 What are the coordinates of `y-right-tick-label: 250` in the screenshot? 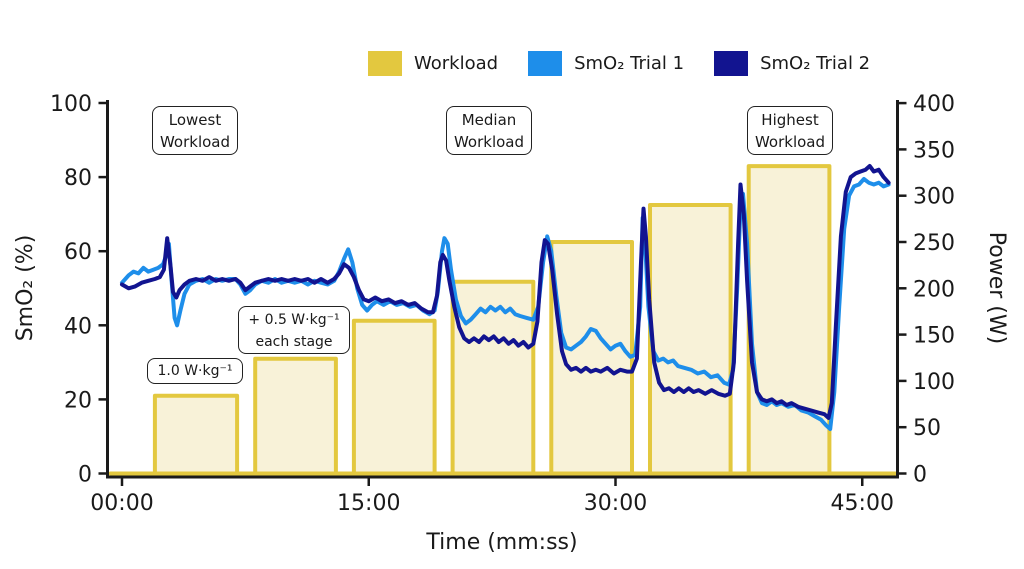 It's located at (934, 243).